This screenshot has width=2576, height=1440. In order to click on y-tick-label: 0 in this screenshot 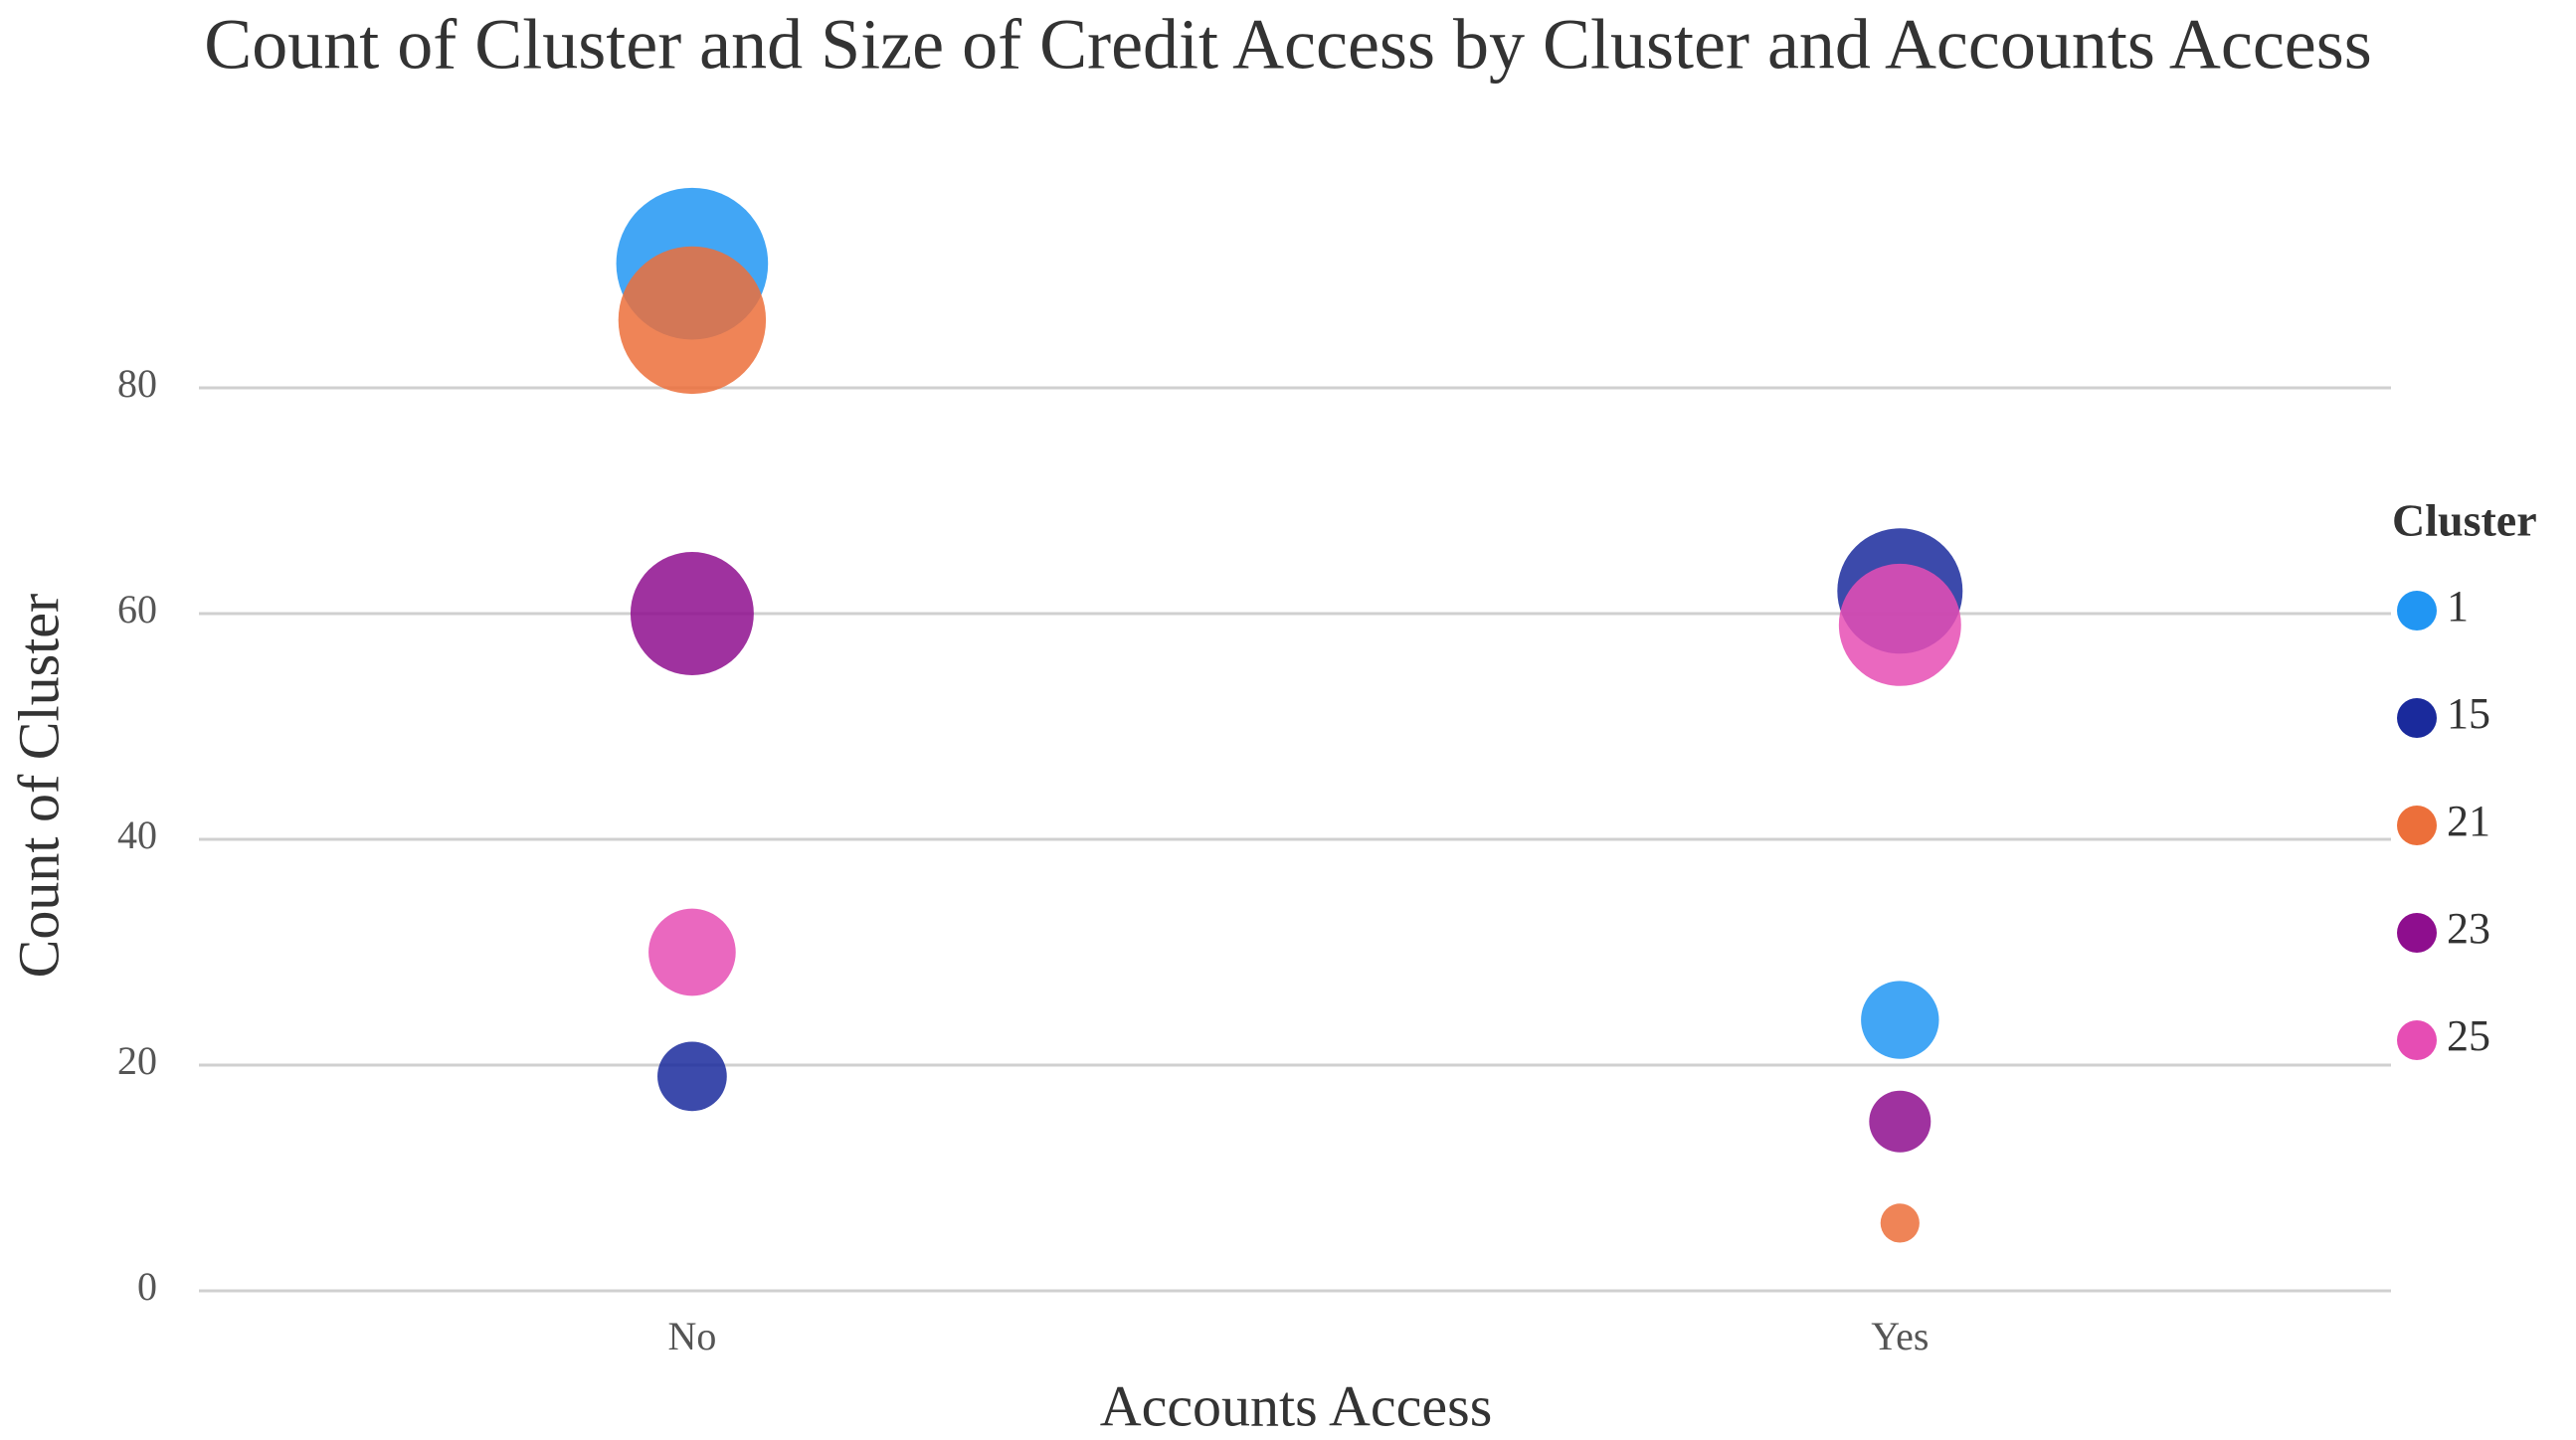, I will do `click(147, 1286)`.